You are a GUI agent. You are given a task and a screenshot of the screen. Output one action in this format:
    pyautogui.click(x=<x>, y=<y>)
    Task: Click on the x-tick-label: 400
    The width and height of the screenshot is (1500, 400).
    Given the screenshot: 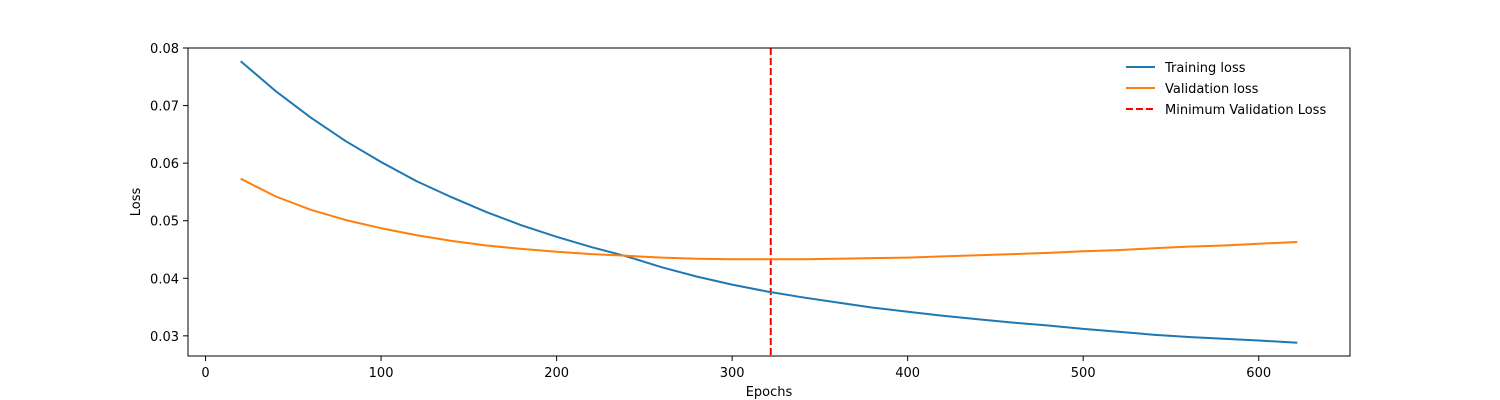 What is the action you would take?
    pyautogui.click(x=907, y=373)
    